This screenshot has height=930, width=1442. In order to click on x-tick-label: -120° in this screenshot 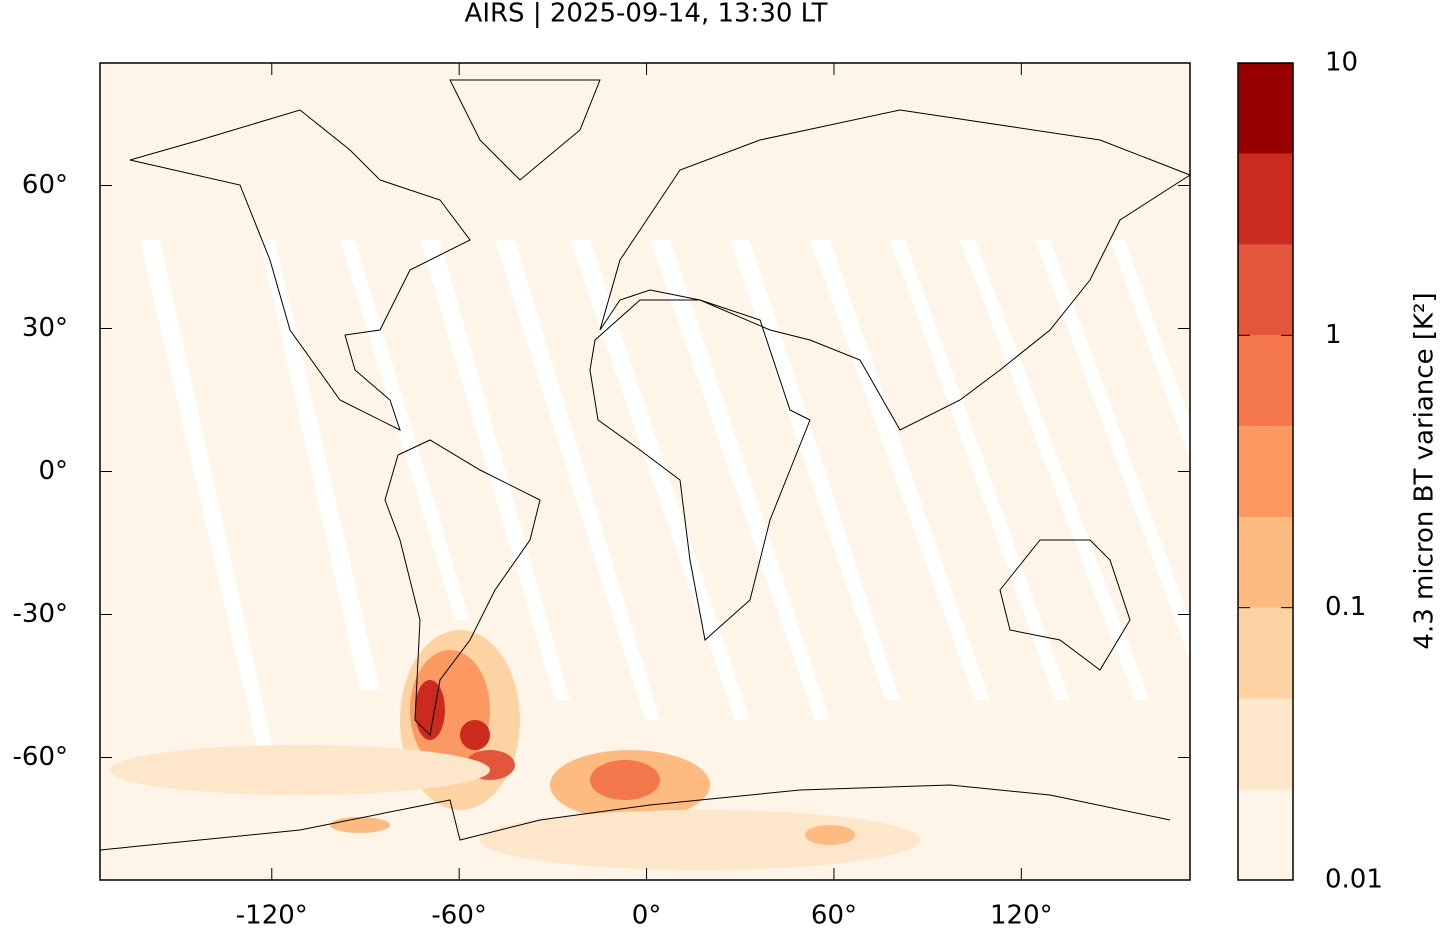, I will do `click(272, 915)`.